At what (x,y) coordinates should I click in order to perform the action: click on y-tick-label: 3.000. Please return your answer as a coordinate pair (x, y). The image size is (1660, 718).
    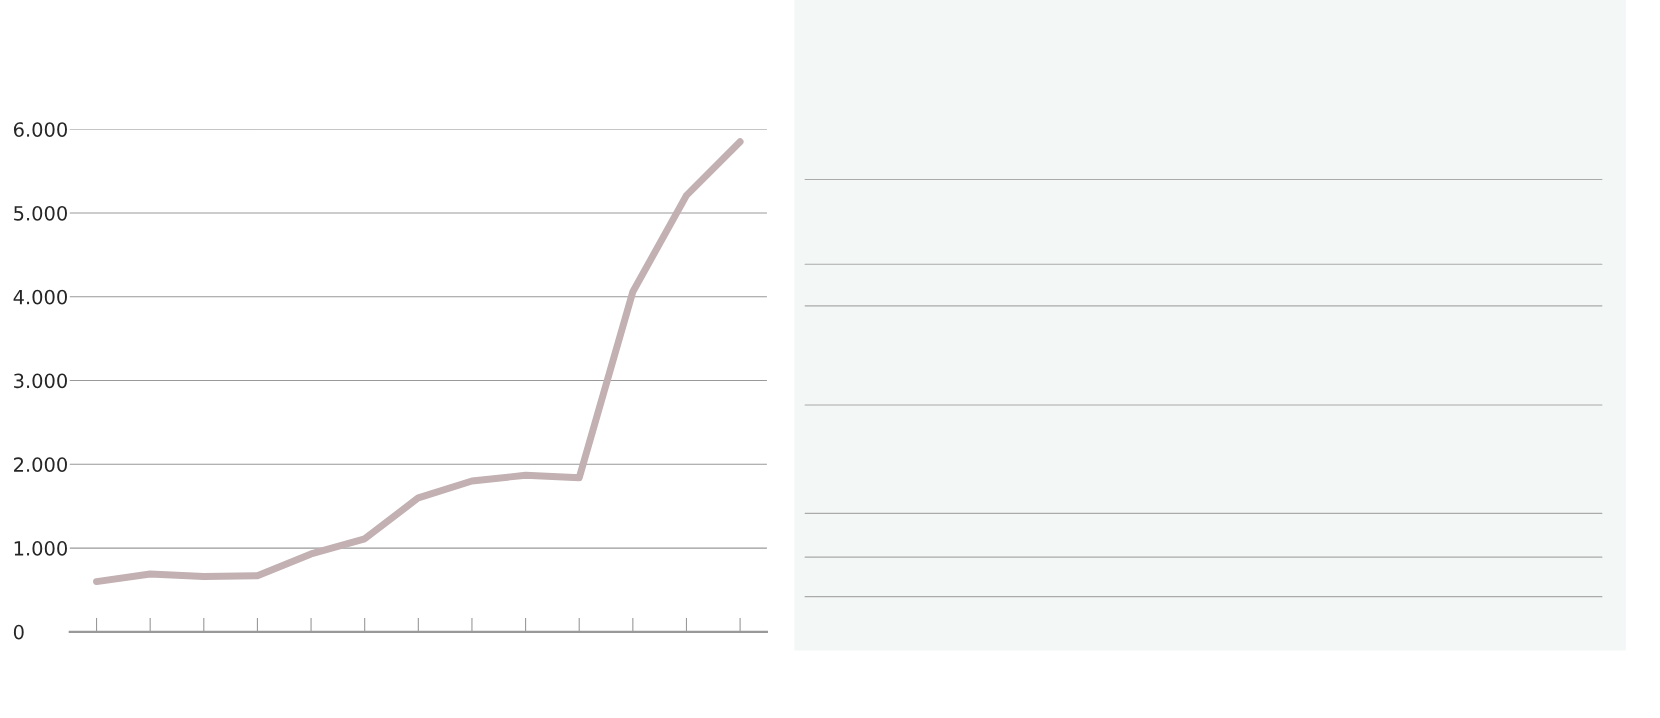
    Looking at the image, I should click on (40, 381).